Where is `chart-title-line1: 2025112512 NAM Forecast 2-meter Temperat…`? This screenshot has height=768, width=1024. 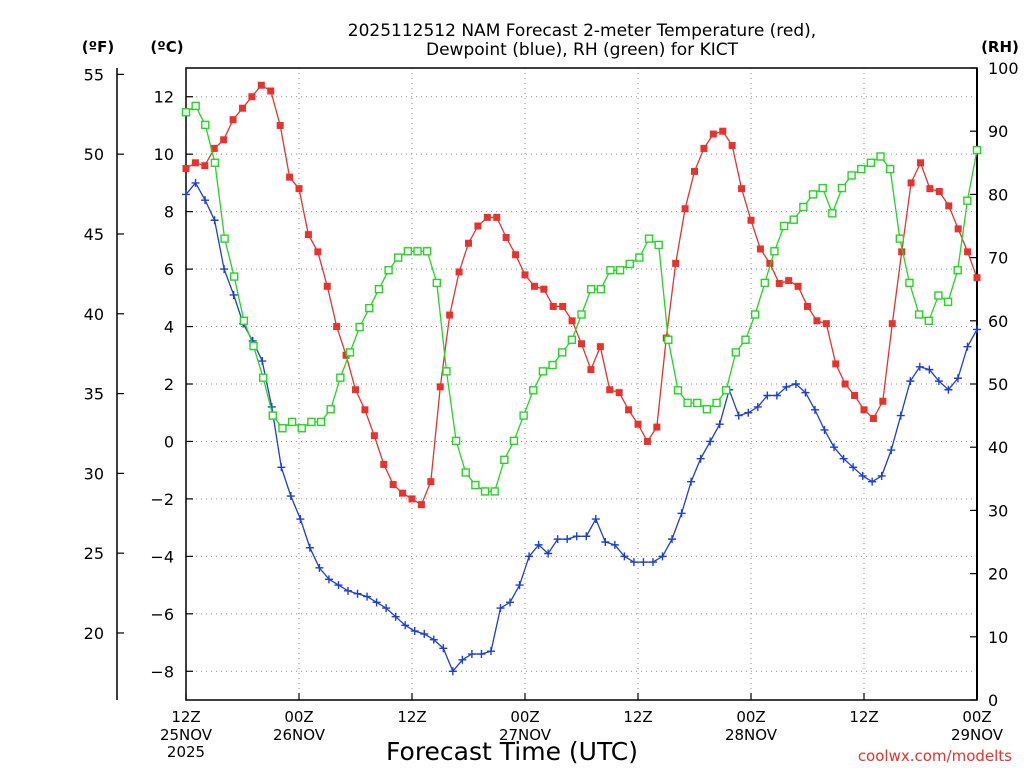 chart-title-line1: 2025112512 NAM Forecast 2-meter Temperat… is located at coordinates (582, 31).